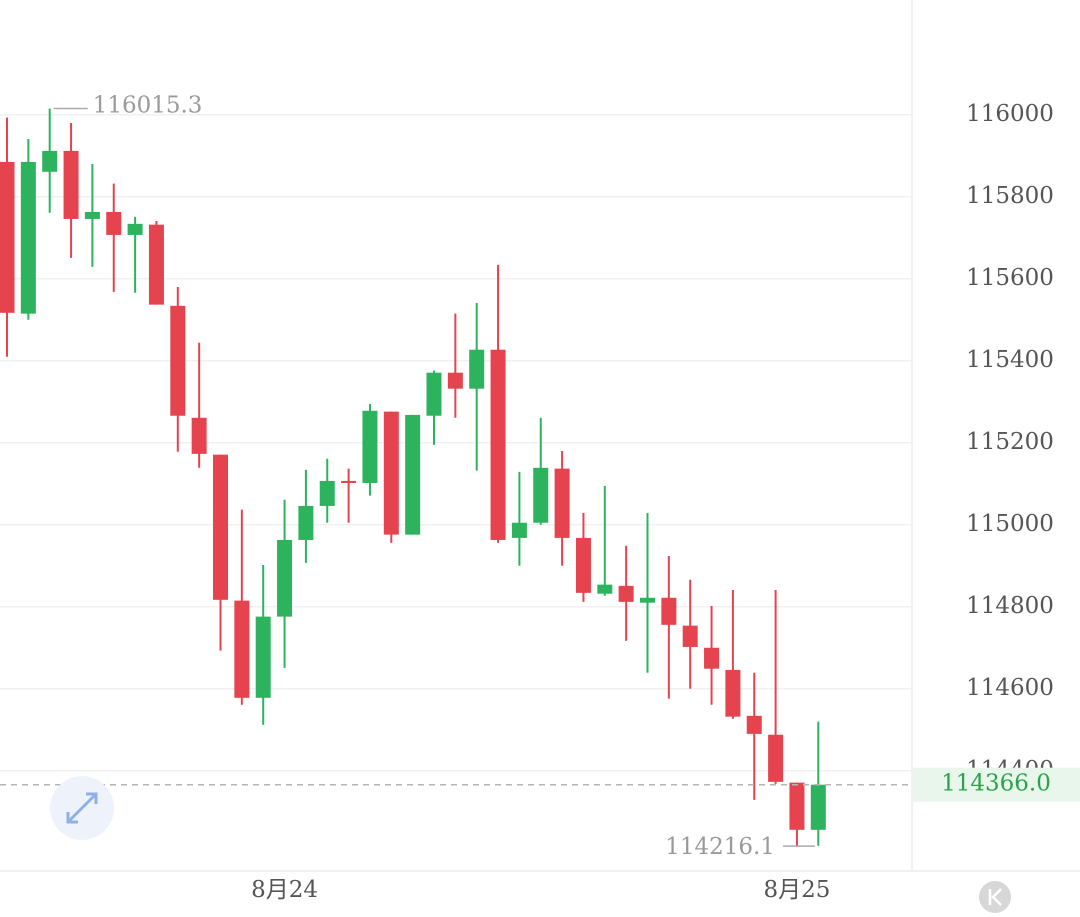 This screenshot has width=1080, height=917. Describe the element at coordinates (1010, 524) in the screenshot. I see `y-tick-label: 115000` at that location.